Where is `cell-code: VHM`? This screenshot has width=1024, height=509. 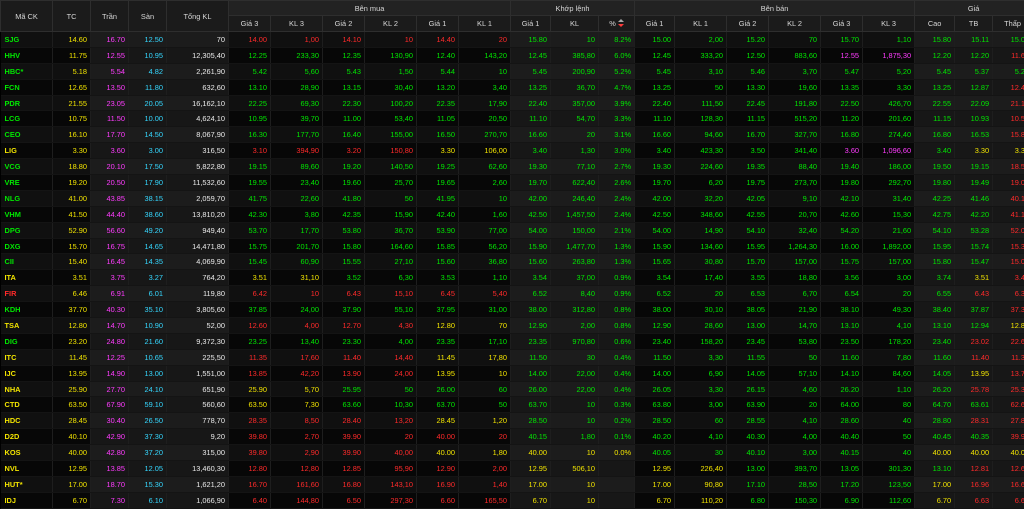
cell-code: VHM is located at coordinates (27, 214).